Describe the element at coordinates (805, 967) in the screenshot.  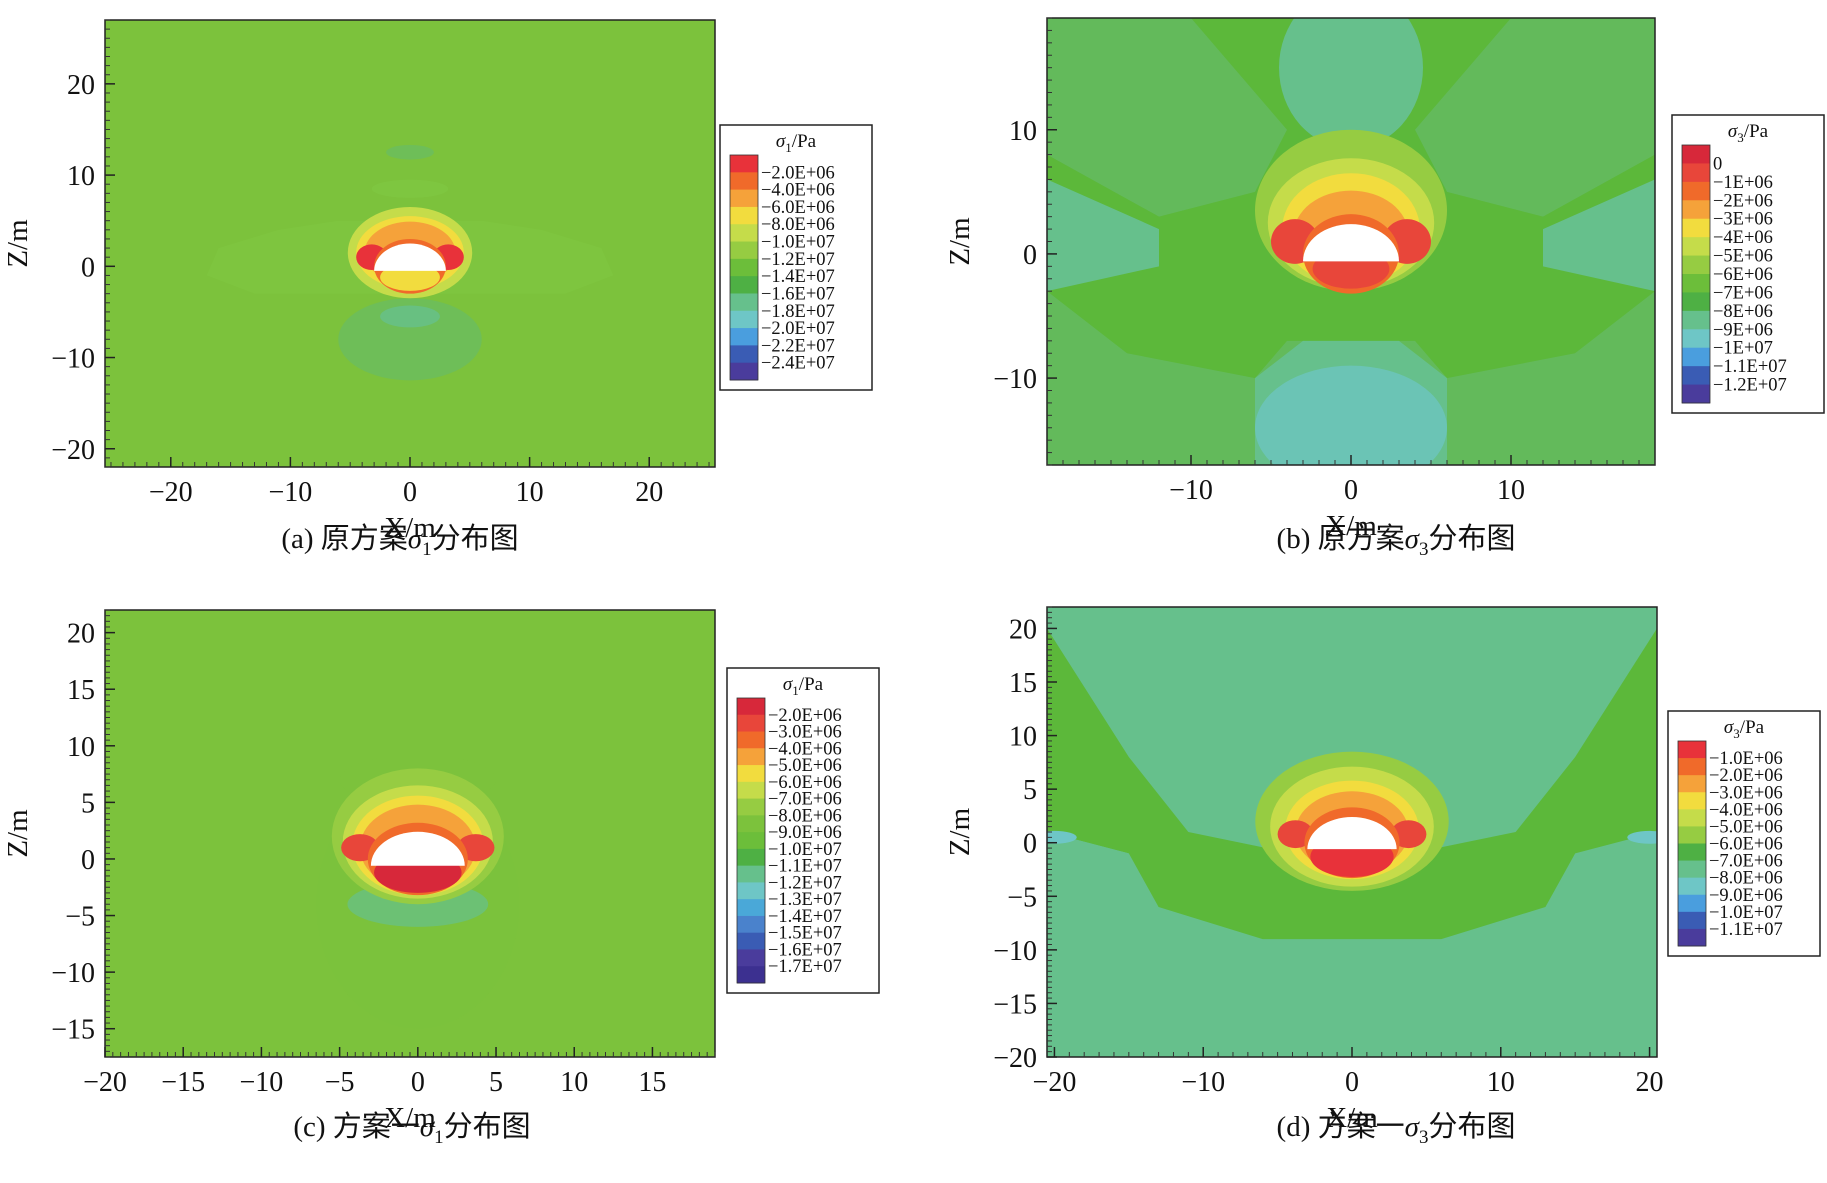
I see `legend-level-label: −1.7E+07` at that location.